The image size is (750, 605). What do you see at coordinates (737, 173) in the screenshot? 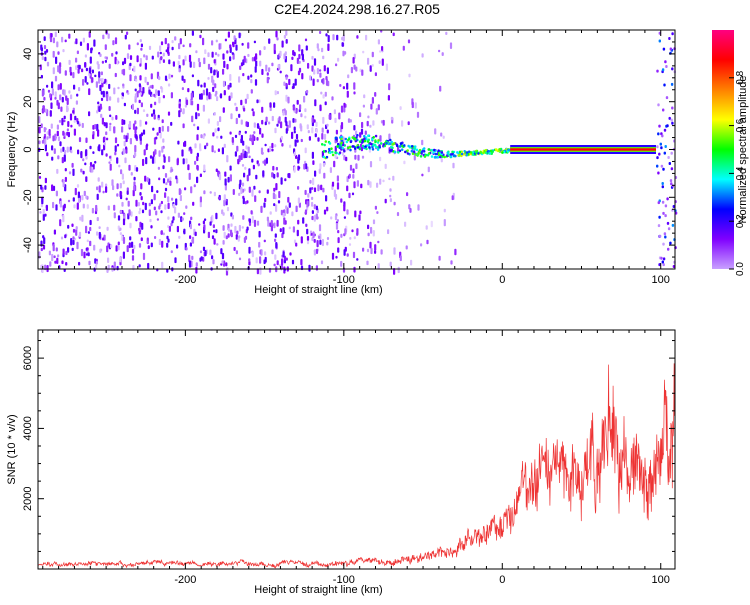
I see `colorbar-ticks: 0.00.20.40.60.8` at bounding box center [737, 173].